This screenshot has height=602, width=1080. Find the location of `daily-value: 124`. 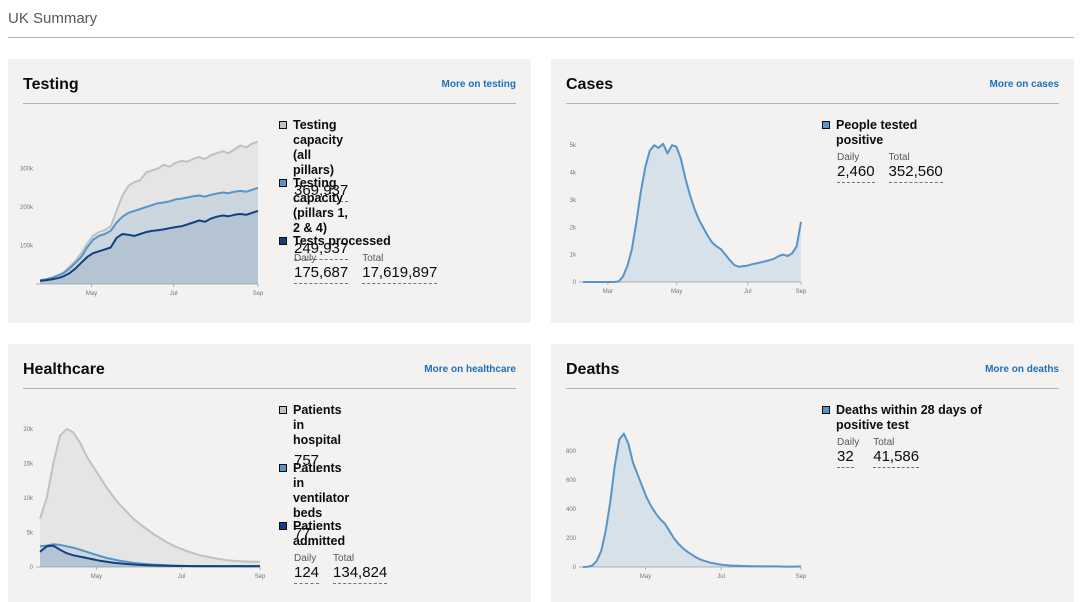

daily-value: 124 is located at coordinates (307, 574).